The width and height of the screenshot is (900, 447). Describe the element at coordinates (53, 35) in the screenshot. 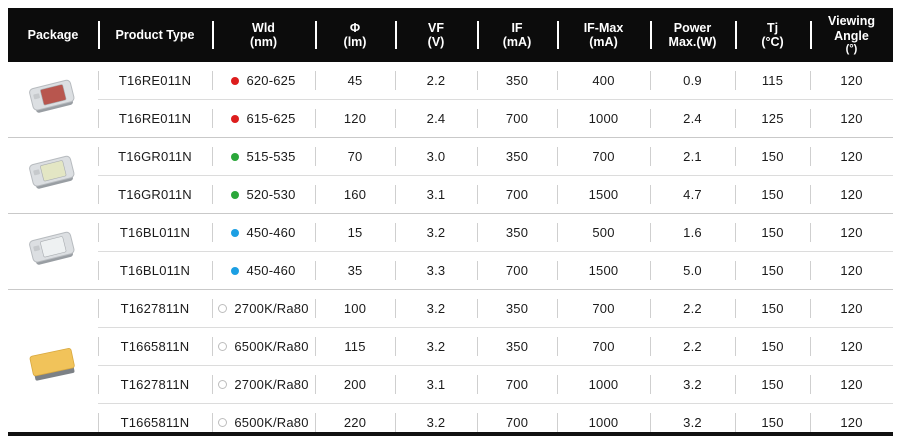

I see `header-cell: Package` at that location.